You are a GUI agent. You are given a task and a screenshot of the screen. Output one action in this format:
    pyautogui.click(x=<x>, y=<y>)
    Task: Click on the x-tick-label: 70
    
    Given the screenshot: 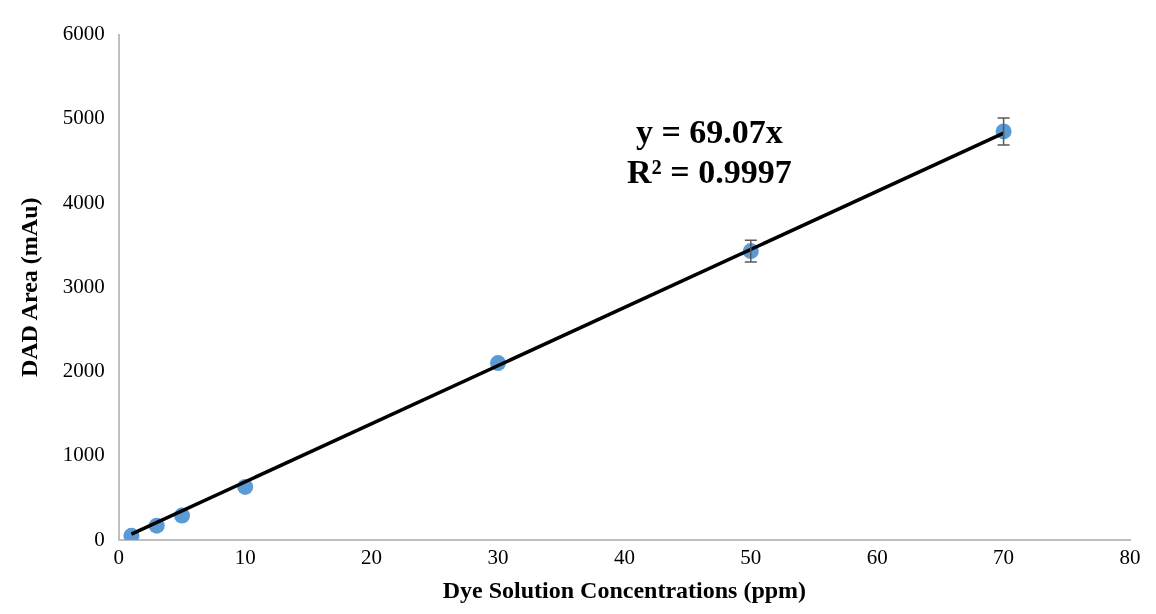 What is the action you would take?
    pyautogui.click(x=1004, y=557)
    